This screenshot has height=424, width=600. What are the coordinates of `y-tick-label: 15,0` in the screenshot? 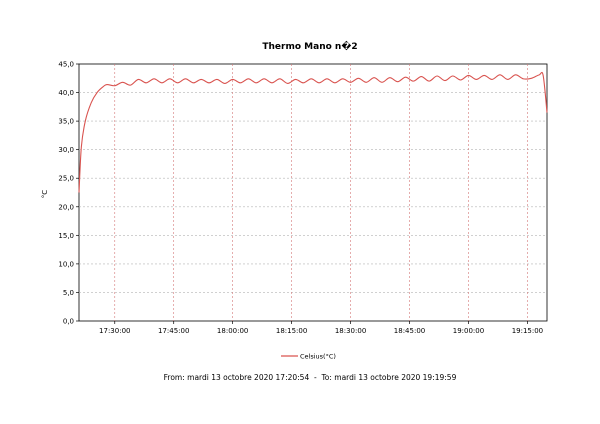 It's located at (66, 236).